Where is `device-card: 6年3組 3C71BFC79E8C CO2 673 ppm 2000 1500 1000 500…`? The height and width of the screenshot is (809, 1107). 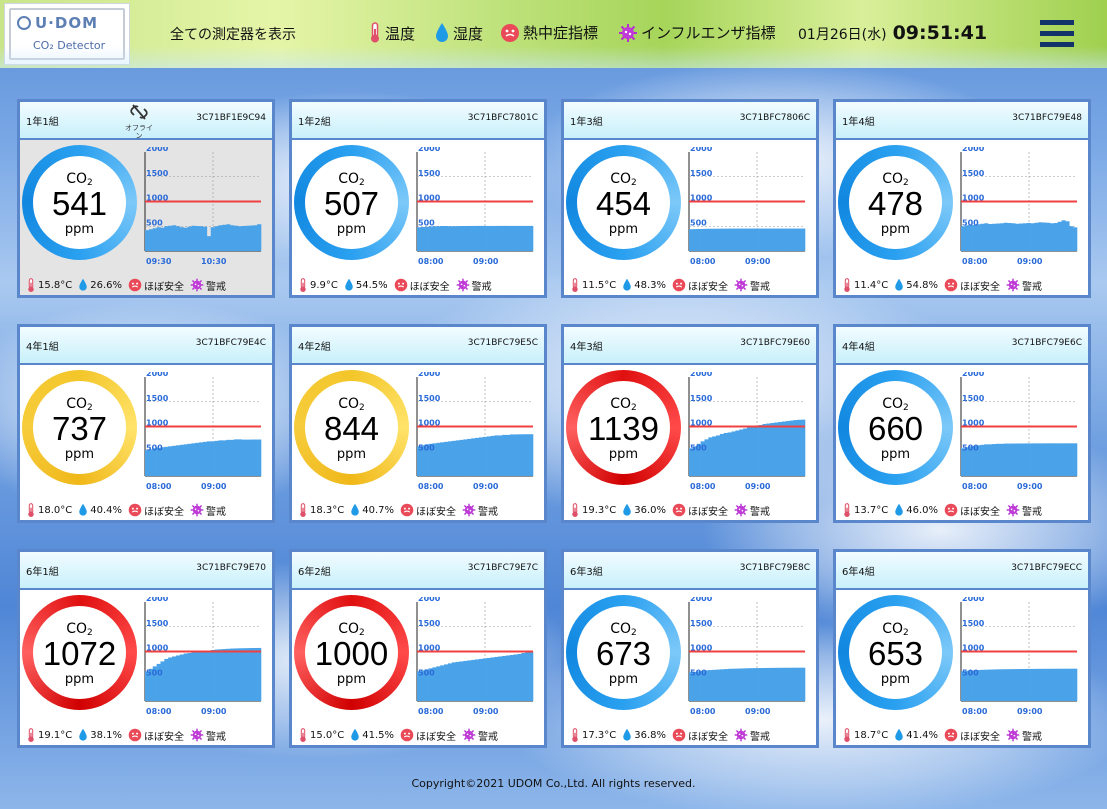
device-card: 6年3組 3C71BFC79E8C CO2 673 ppm 2000 1500 1000 500… is located at coordinates (690, 648).